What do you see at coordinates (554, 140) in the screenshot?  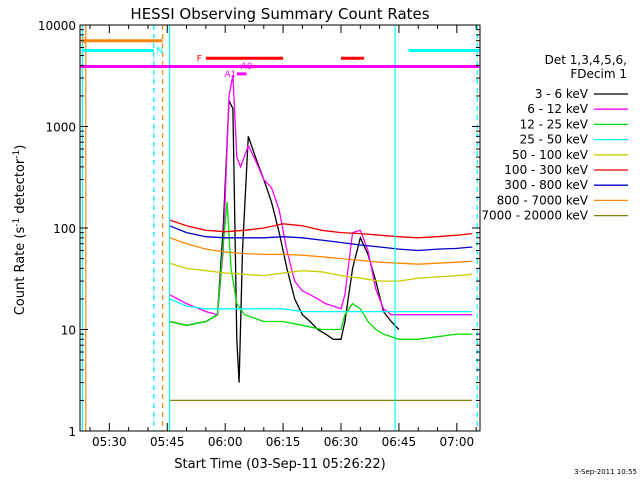 I see `legend-label-3: 25 - 50 keV` at bounding box center [554, 140].